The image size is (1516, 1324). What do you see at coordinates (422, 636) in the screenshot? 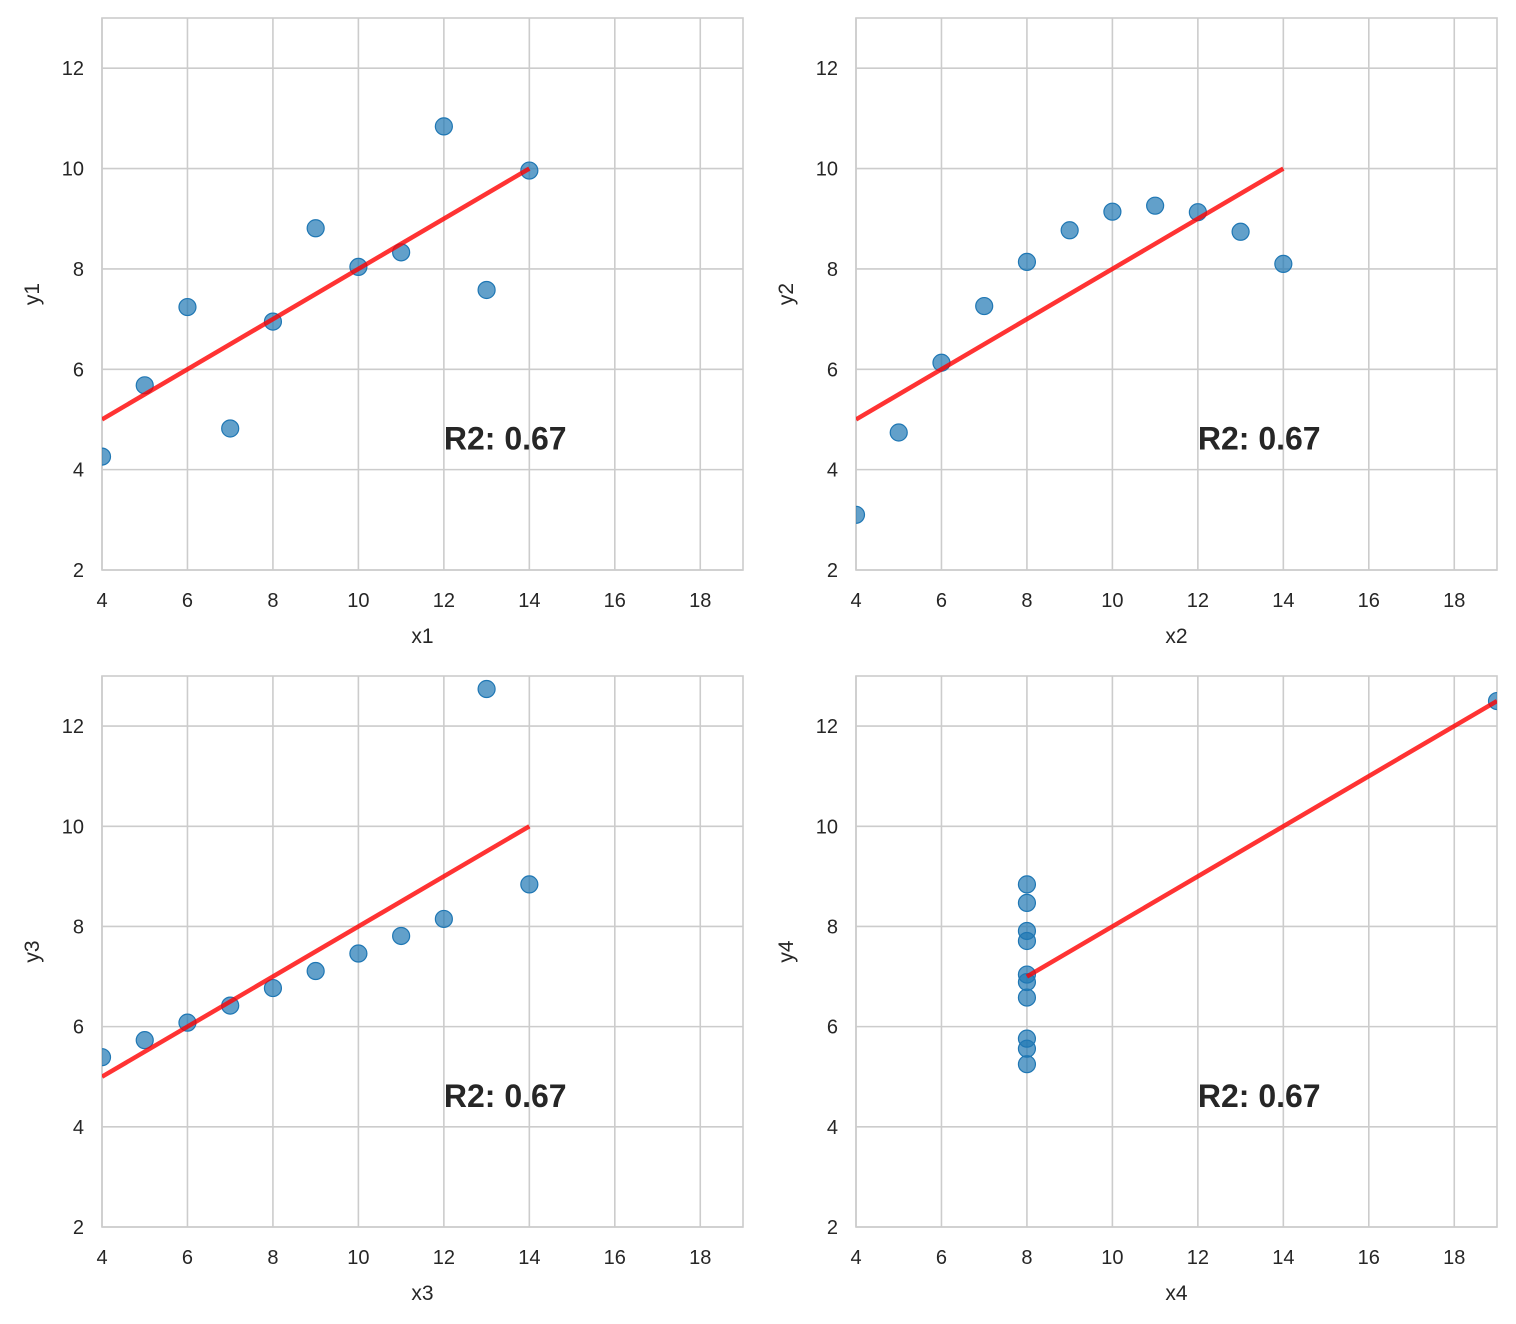
I see `x-axis-label: x1` at bounding box center [422, 636].